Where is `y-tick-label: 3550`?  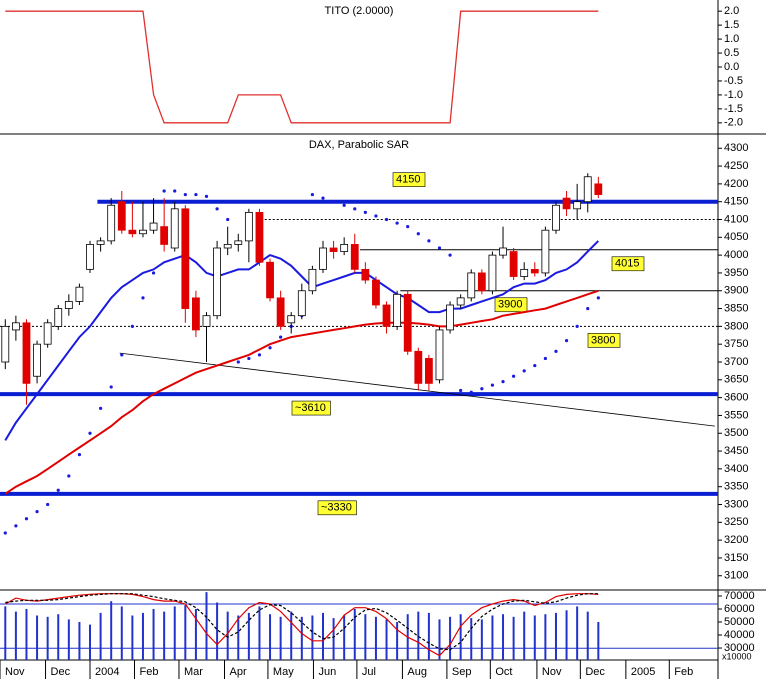 y-tick-label: 3550 is located at coordinates (736, 415).